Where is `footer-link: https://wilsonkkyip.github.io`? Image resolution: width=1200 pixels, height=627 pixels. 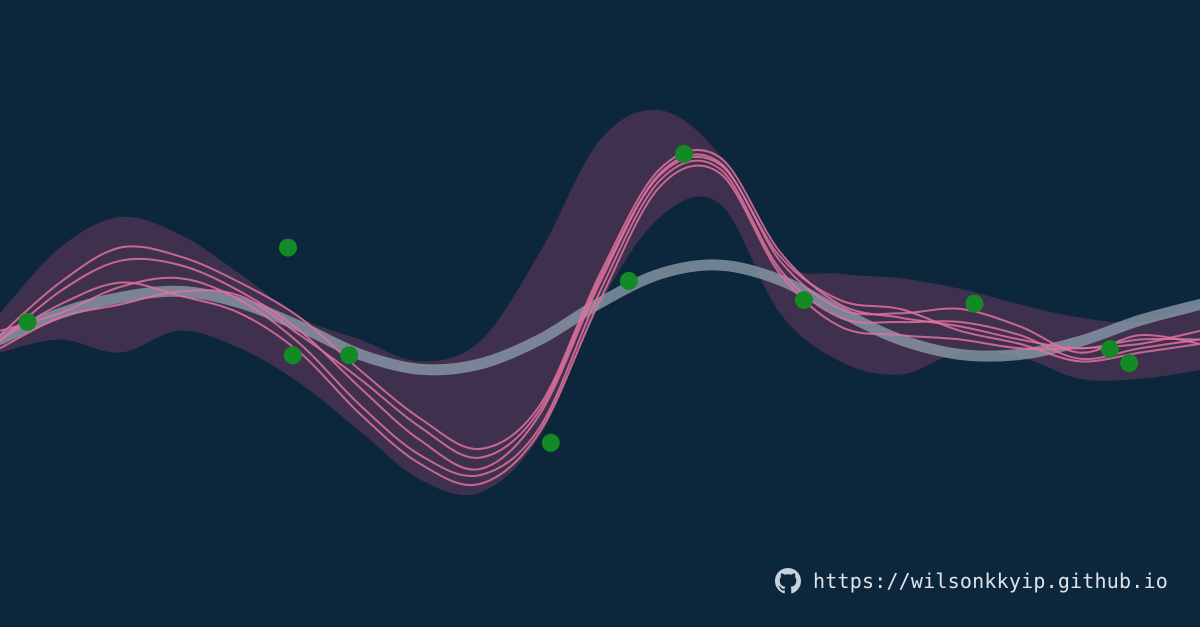 footer-link: https://wilsonkkyip.github.io is located at coordinates (971, 581).